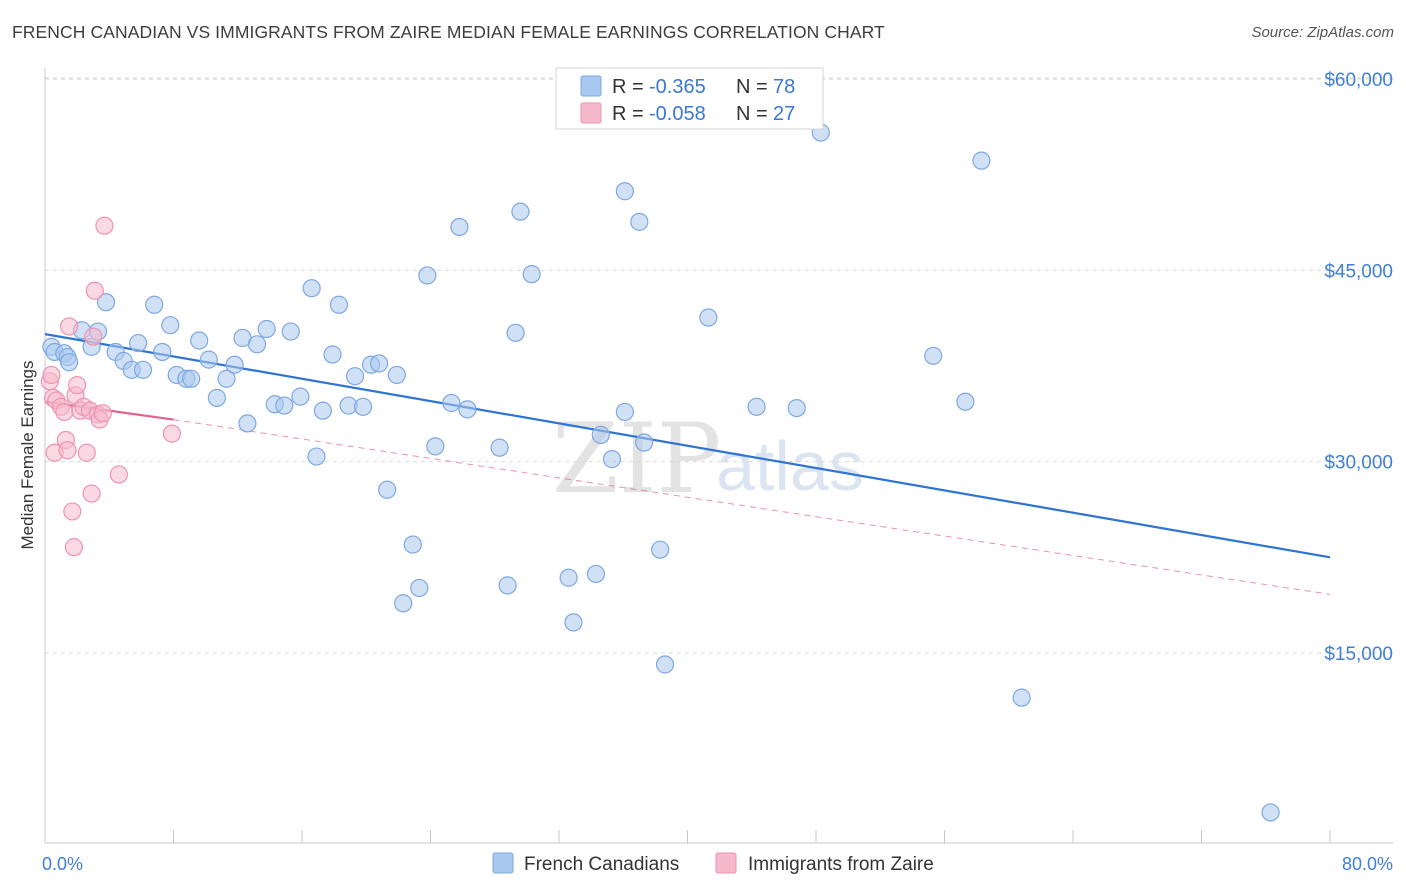 This screenshot has width=1406, height=892. What do you see at coordinates (713, 863) in the screenshot?
I see `series-legend: French Canadians Immigrants from Zaire` at bounding box center [713, 863].